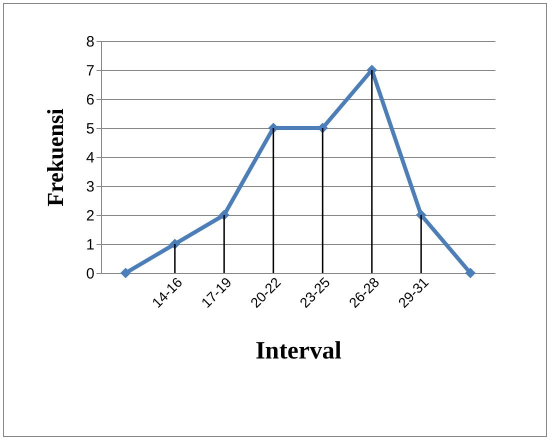 This screenshot has height=441, width=552. I want to click on y-tick-label: 3, so click(90, 187).